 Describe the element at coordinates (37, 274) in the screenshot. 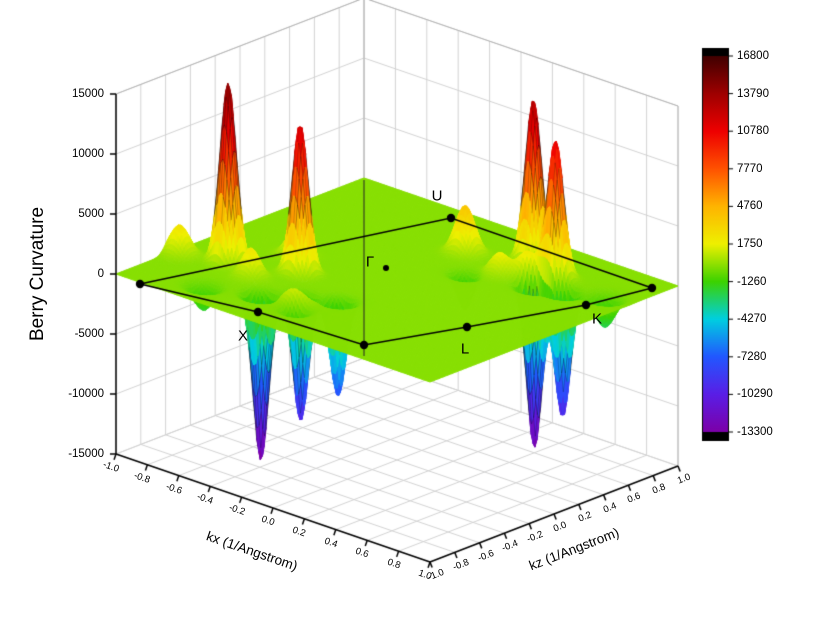

I see `z-axis-title: Berry Curvature` at that location.